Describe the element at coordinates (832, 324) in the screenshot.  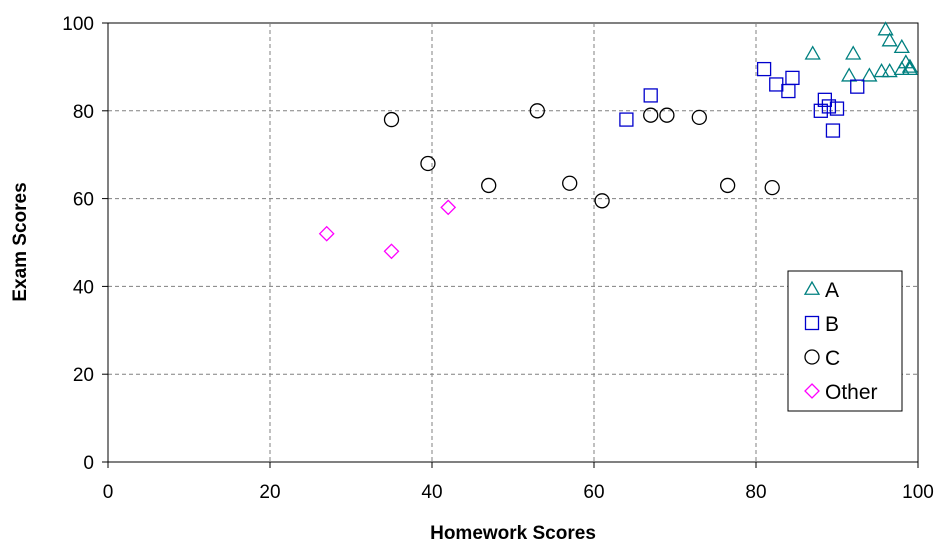
I see `legend-label-b: B` at that location.